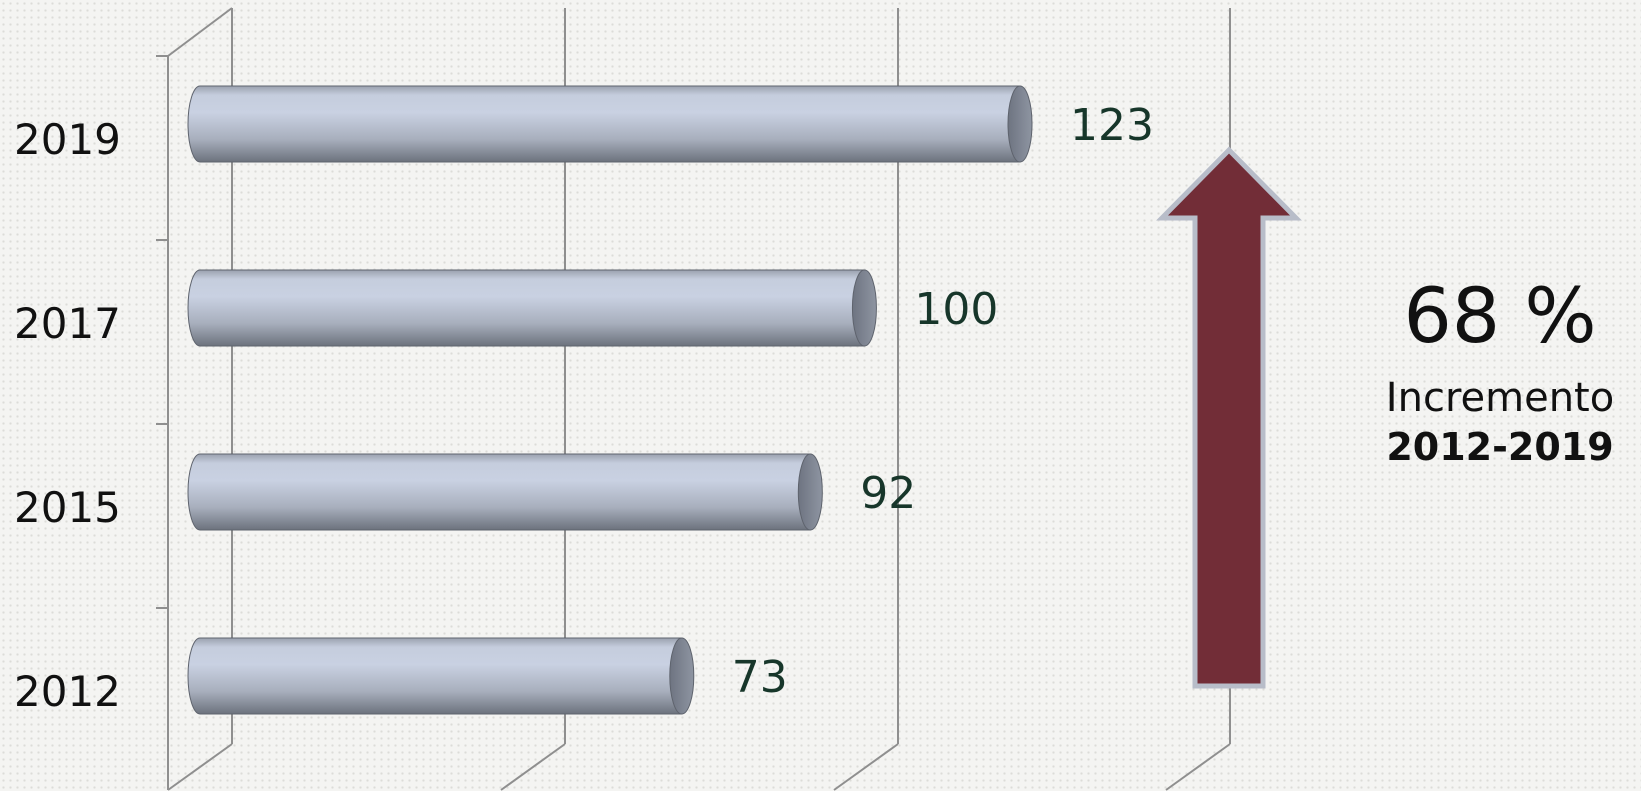 Image resolution: width=1641 pixels, height=791 pixels. I want to click on category-label-2019: 2019, so click(67, 139).